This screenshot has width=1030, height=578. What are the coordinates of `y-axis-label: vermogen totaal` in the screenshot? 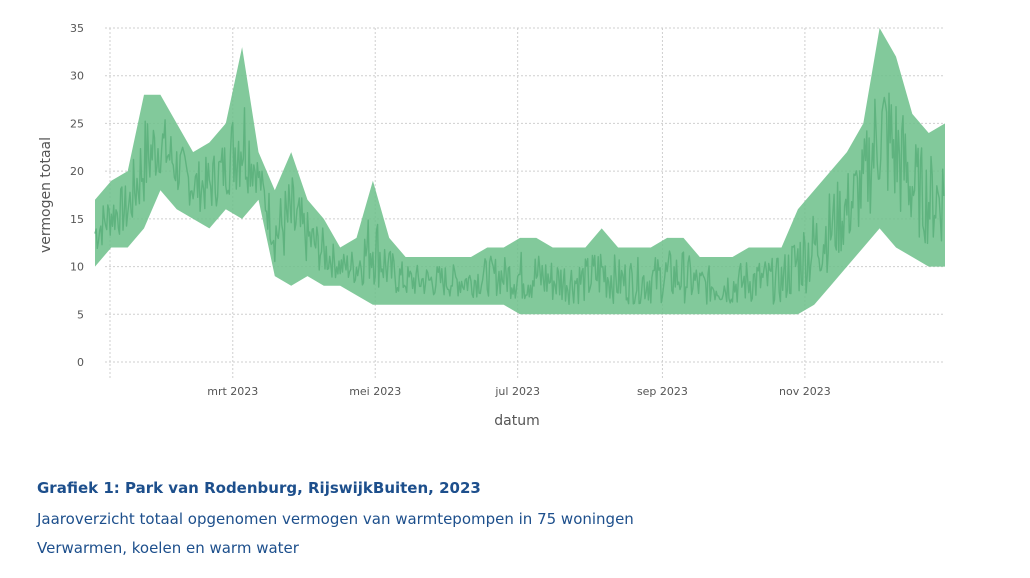 It's located at (46, 195).